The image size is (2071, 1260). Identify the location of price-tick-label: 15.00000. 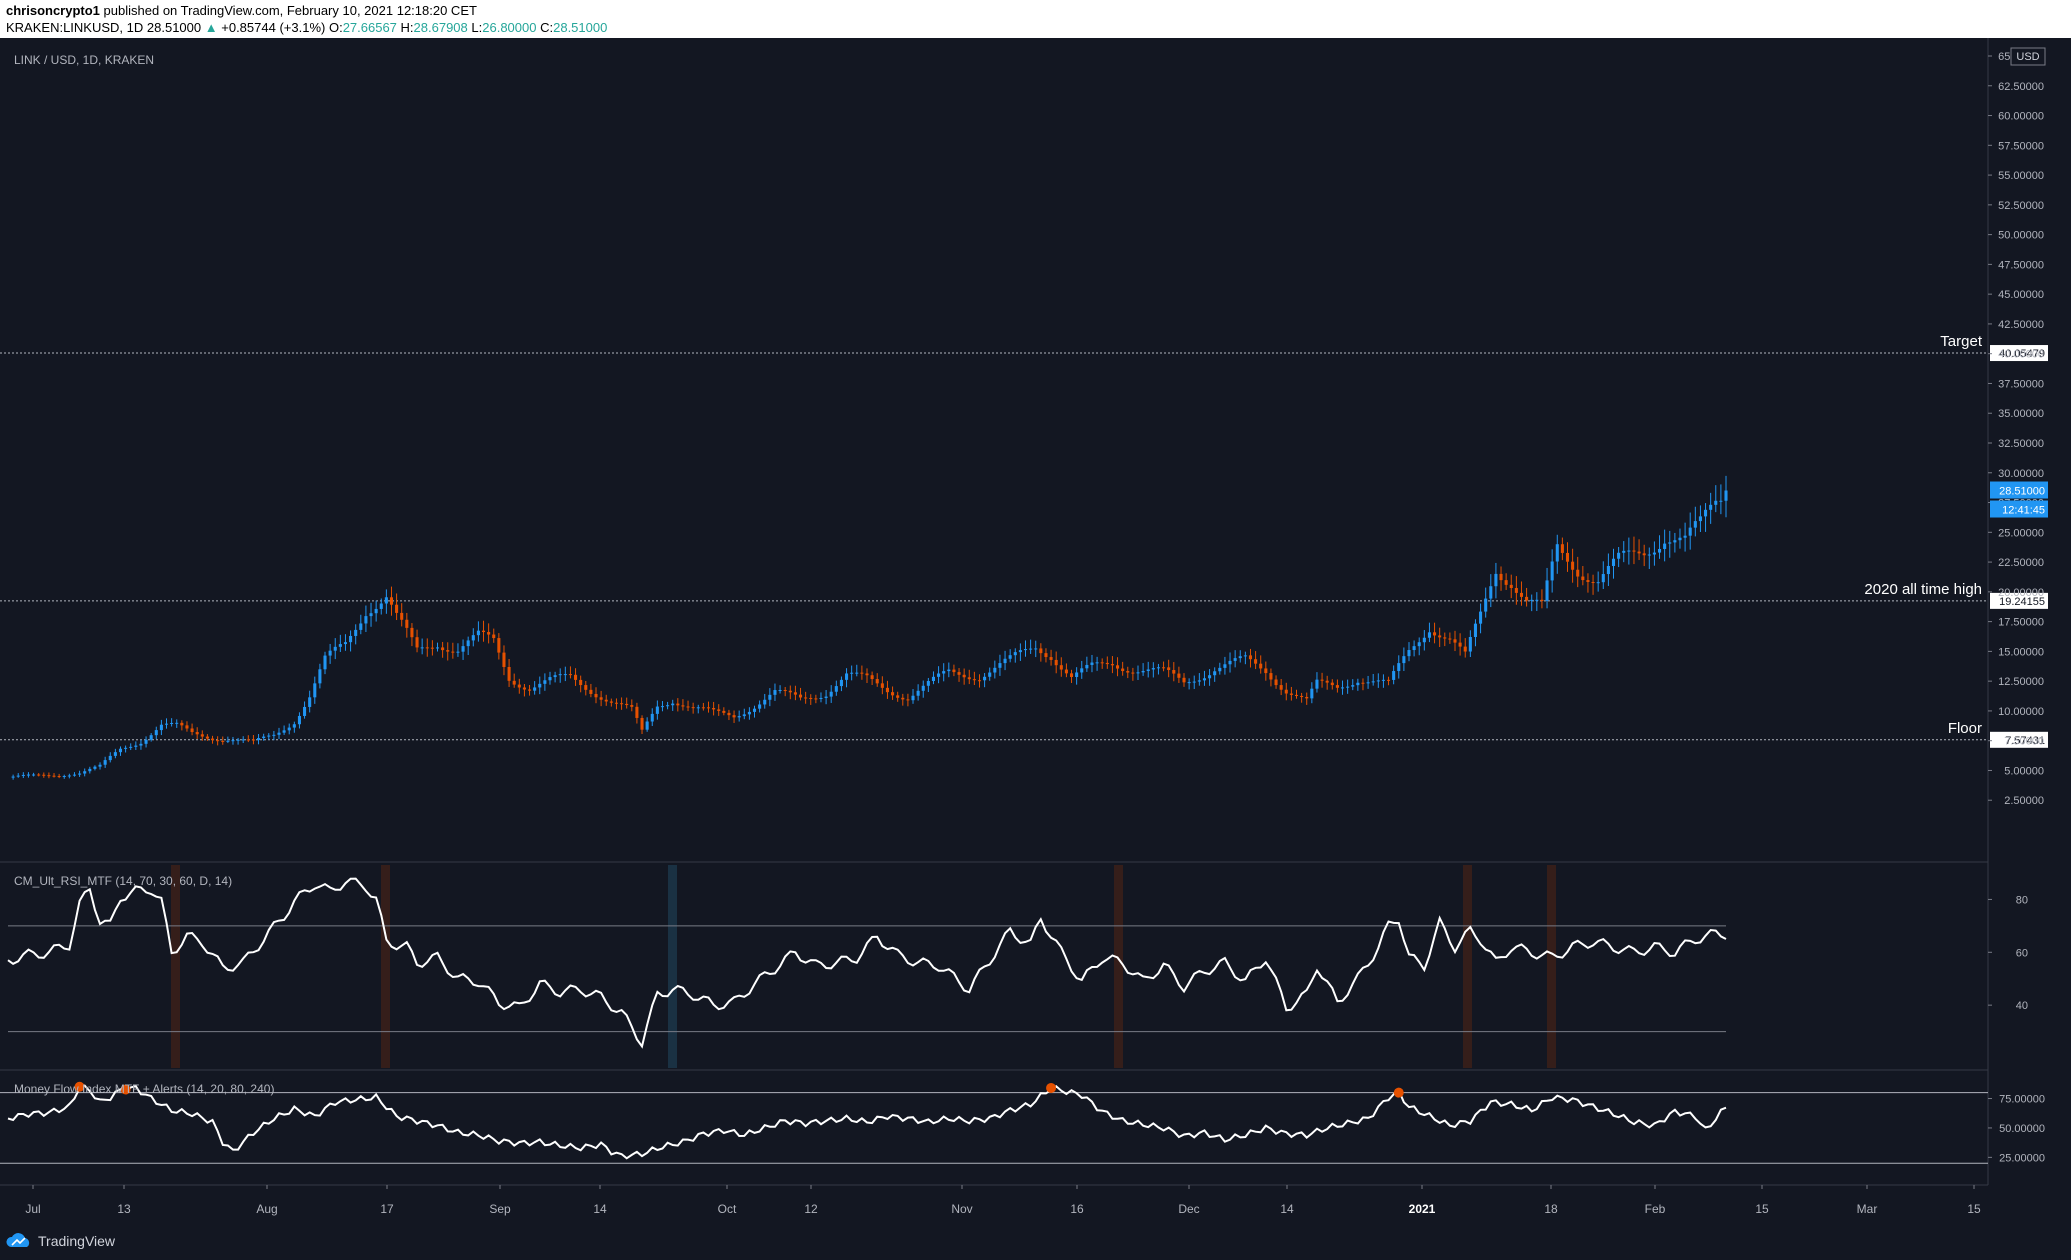
(2021, 652).